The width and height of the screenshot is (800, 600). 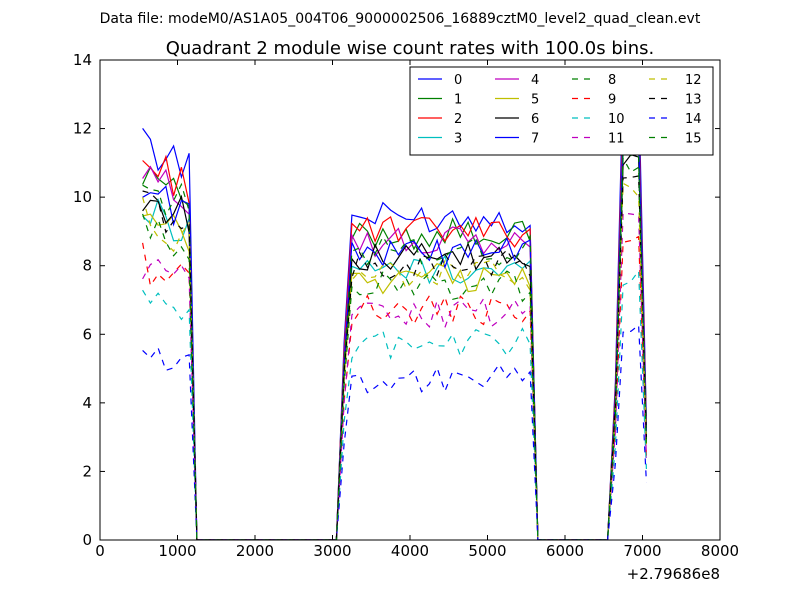 I want to click on legend-label-14: 14, so click(x=693, y=119).